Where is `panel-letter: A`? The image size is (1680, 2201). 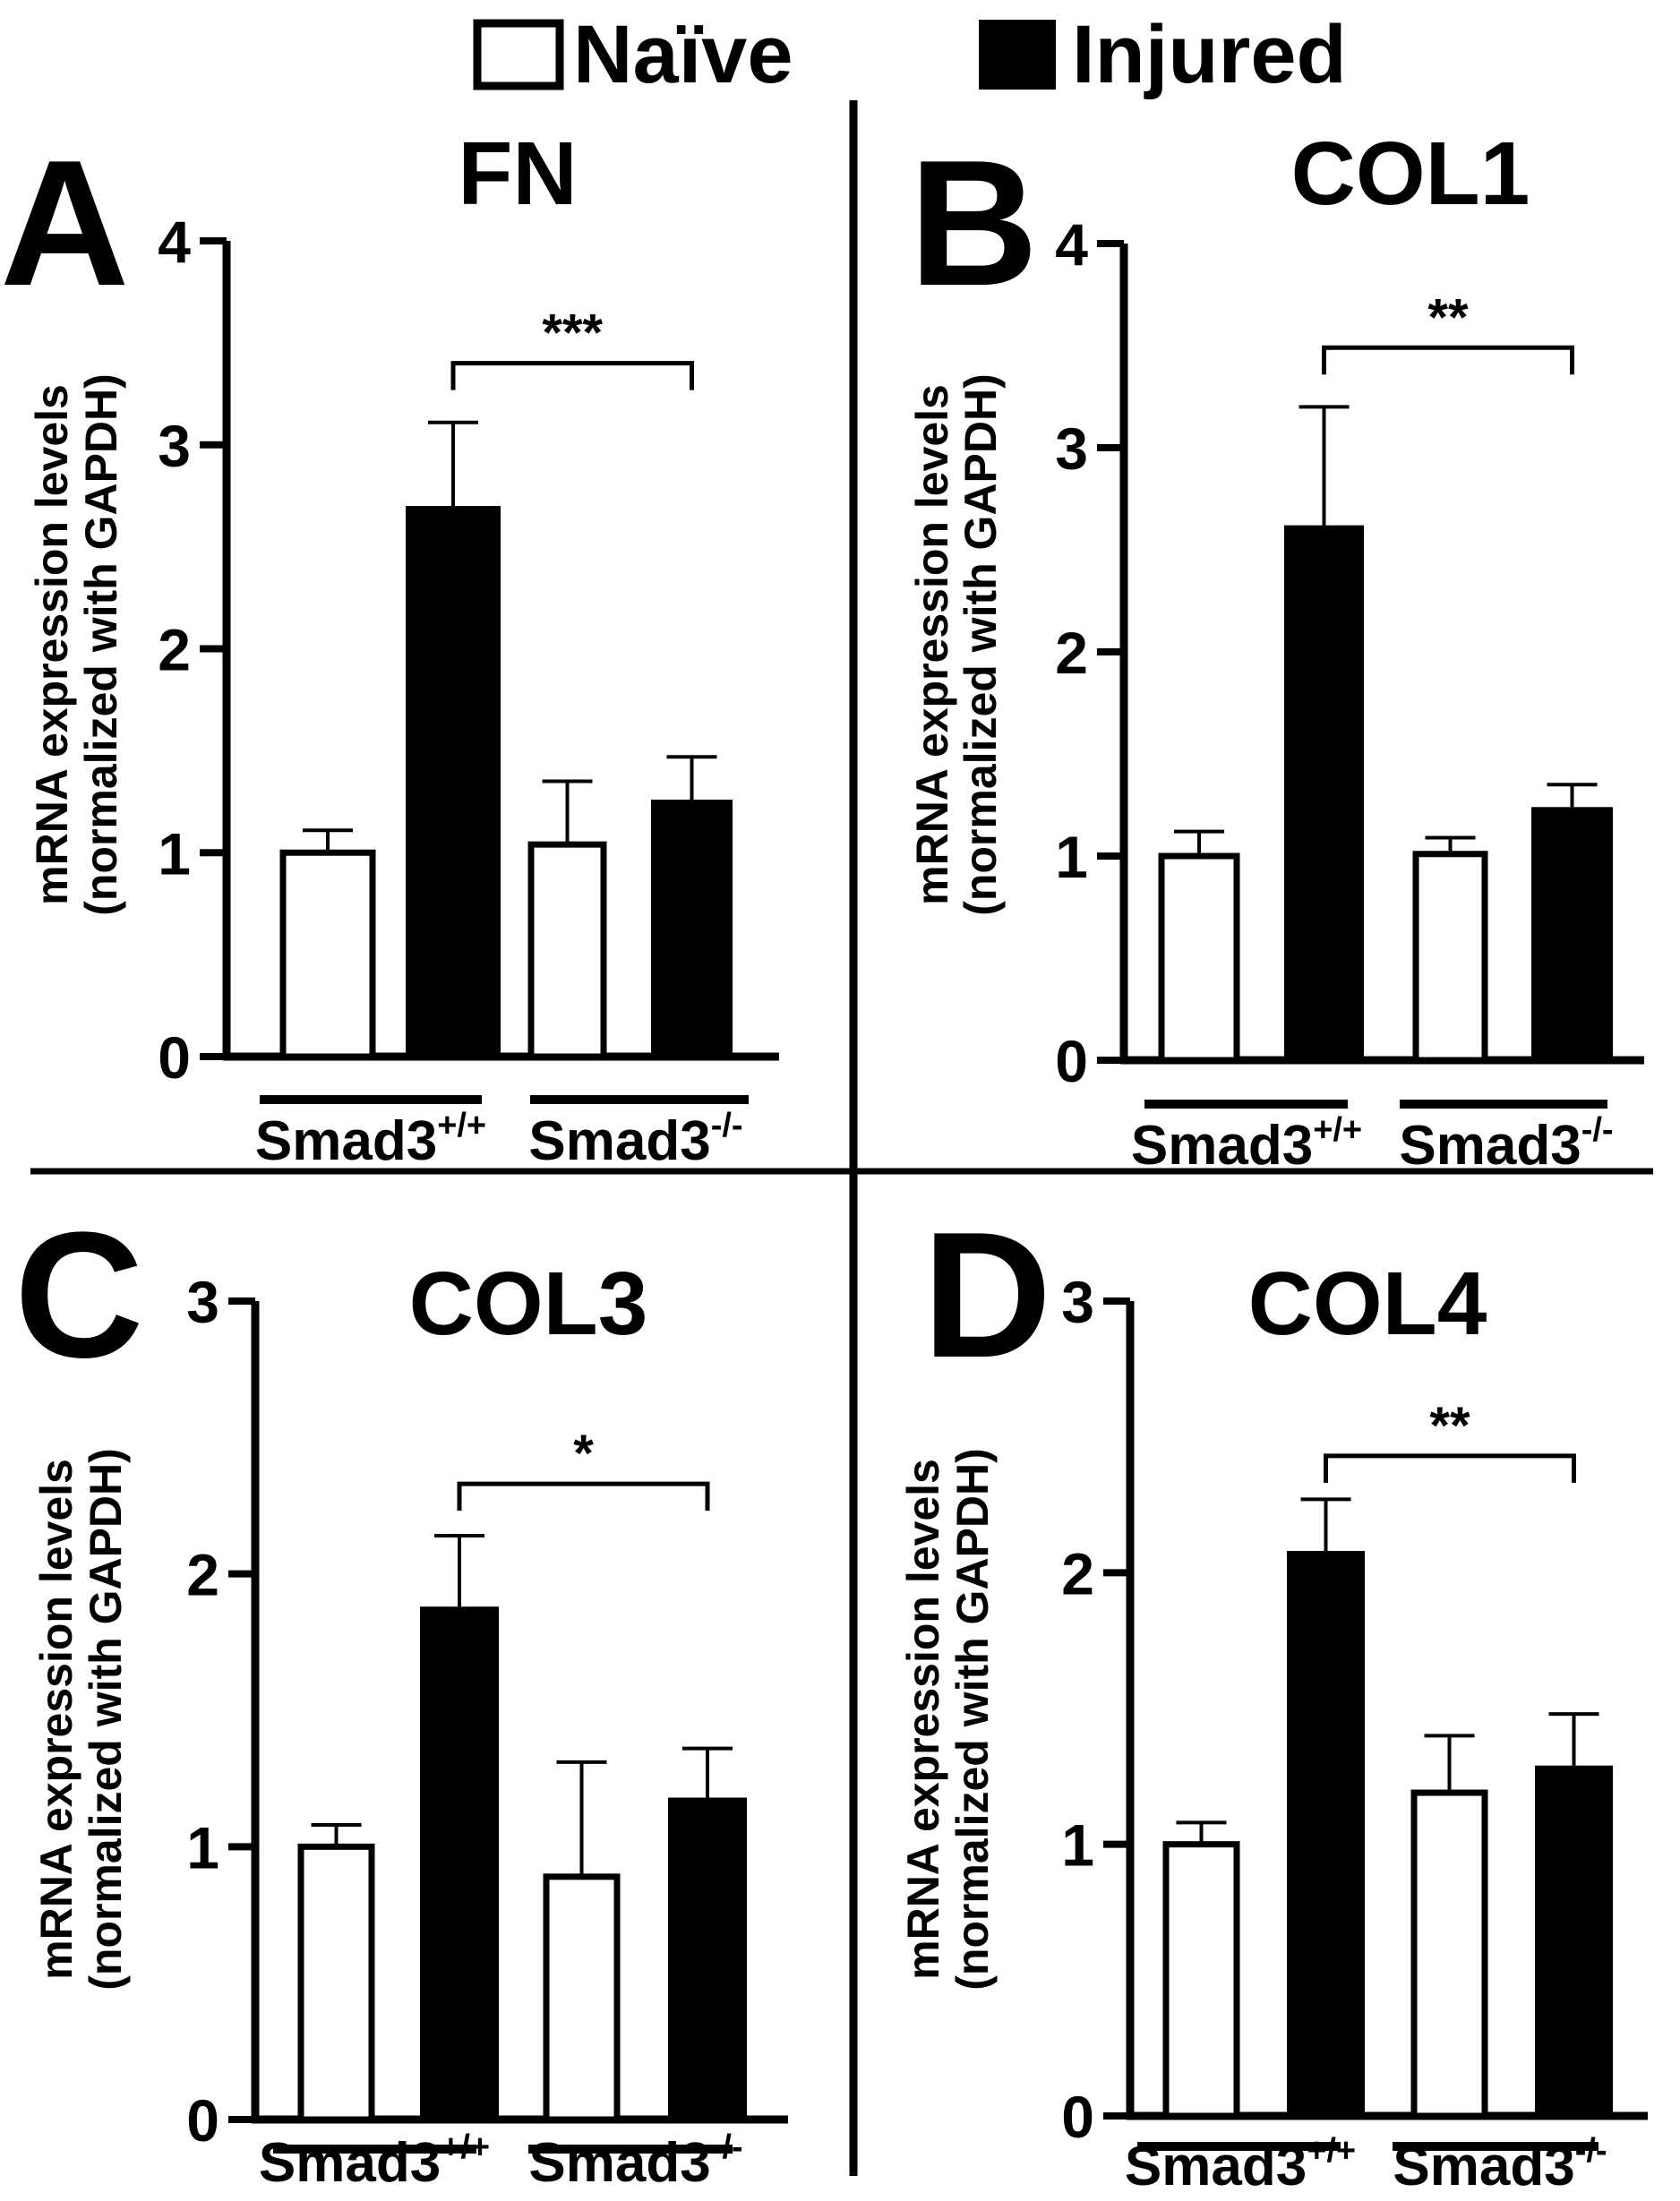 panel-letter: A is located at coordinates (65, 223).